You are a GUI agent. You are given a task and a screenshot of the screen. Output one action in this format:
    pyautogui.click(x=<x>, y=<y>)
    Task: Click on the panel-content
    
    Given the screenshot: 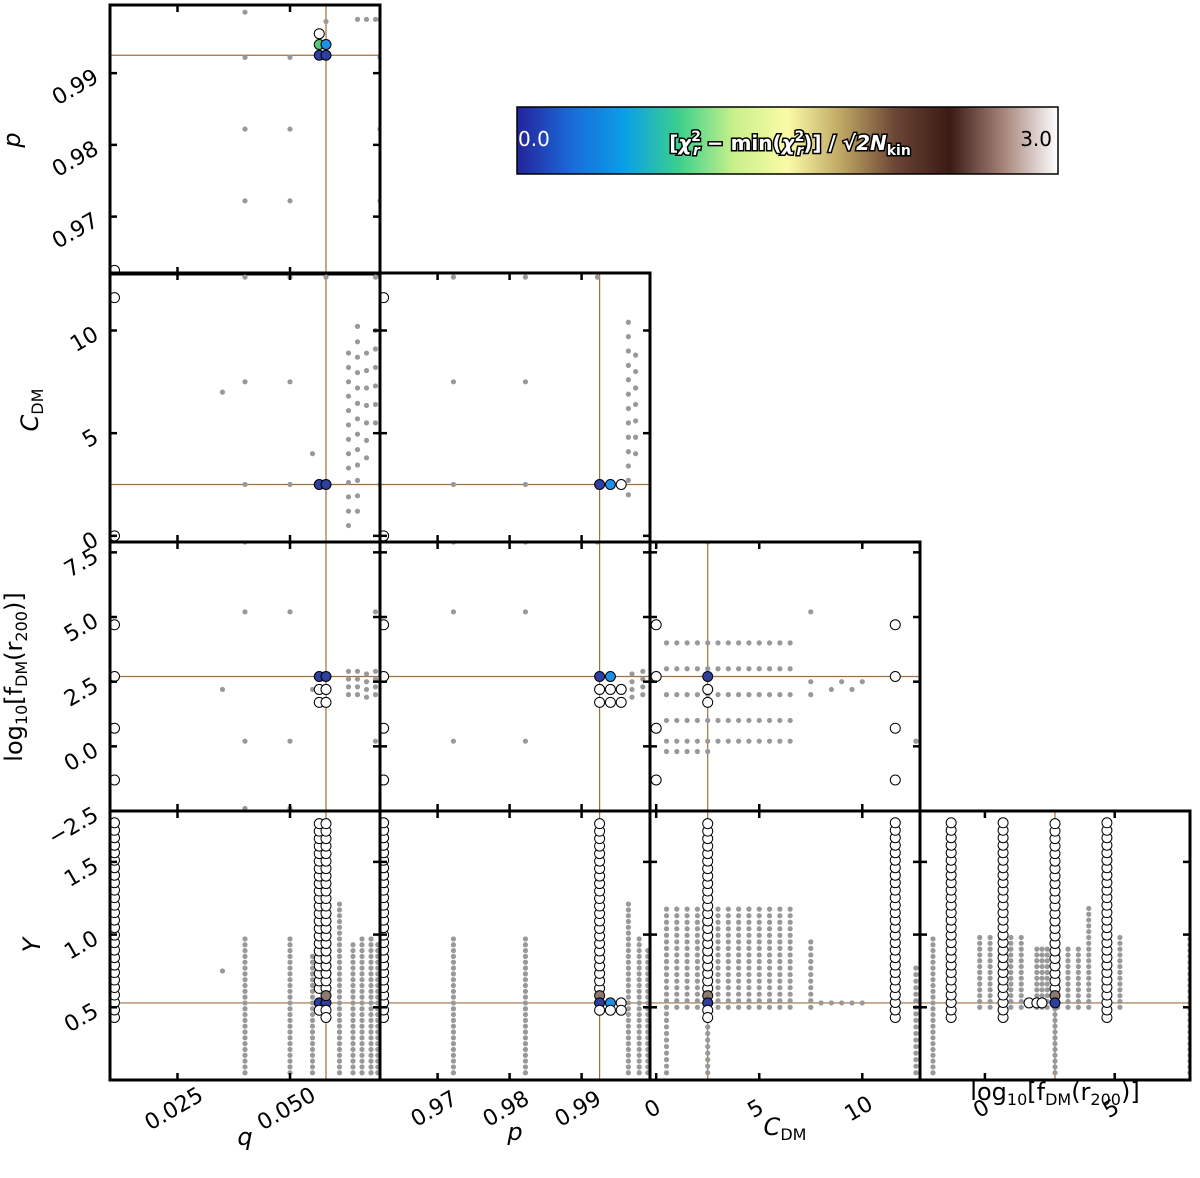 What is the action you would take?
    pyautogui.click(x=515, y=676)
    